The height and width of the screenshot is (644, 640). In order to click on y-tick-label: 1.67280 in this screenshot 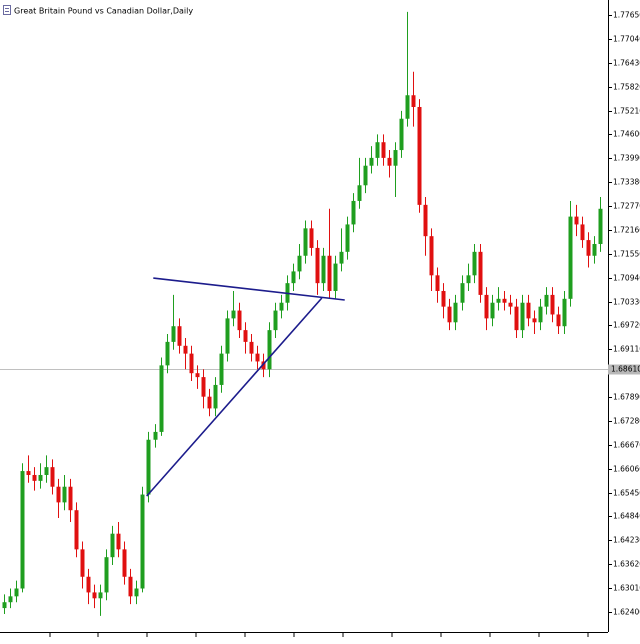, I will do `click(626, 421)`.